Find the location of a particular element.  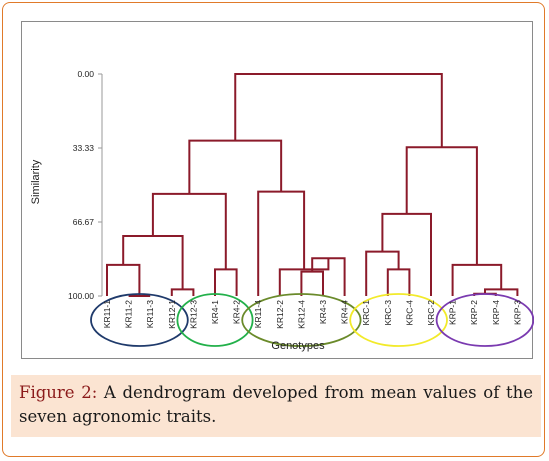

leaf-label: KRP-1 is located at coordinates (453, 312).